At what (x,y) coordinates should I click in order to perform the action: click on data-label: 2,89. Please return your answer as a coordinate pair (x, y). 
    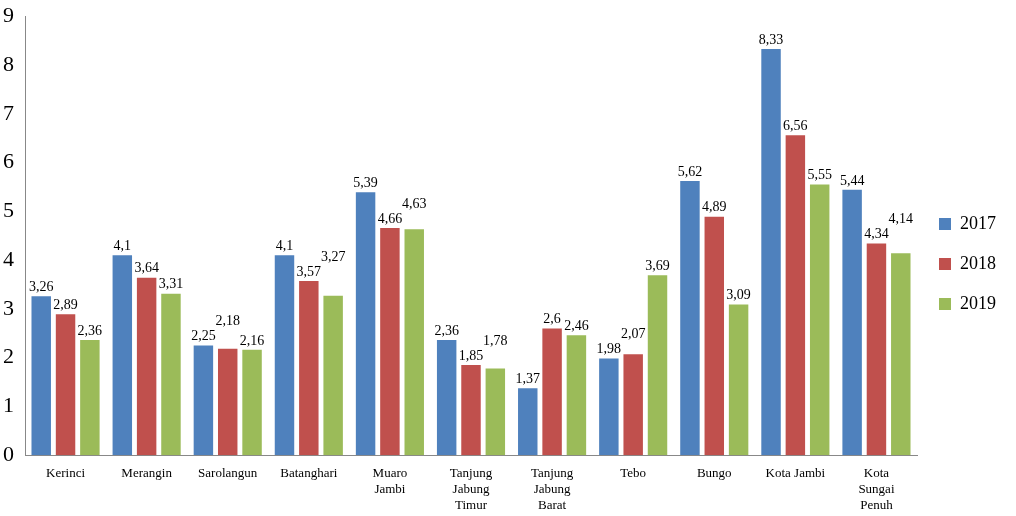
    Looking at the image, I should click on (65, 304).